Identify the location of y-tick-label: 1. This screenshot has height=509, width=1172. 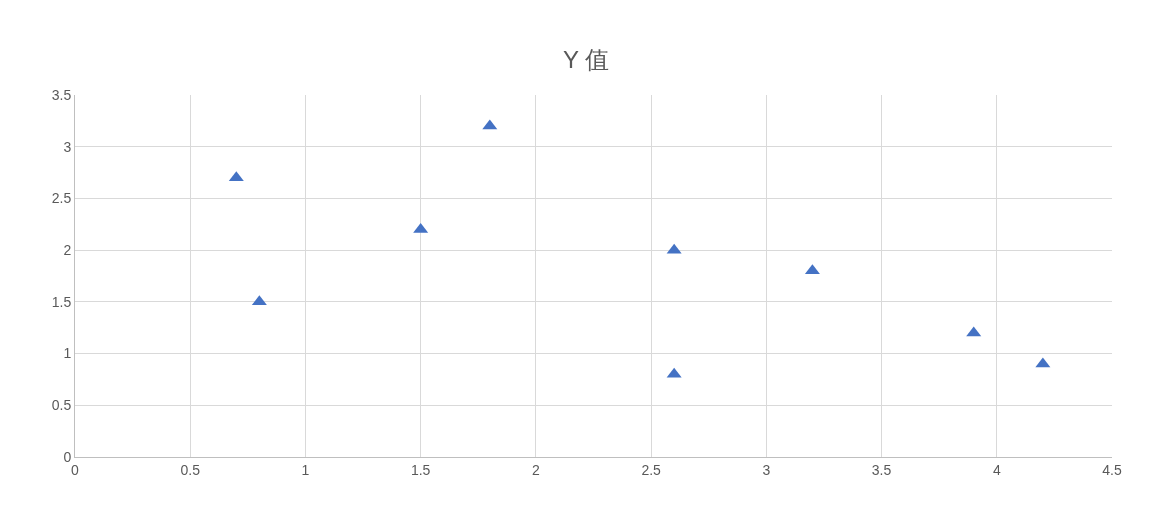
(67, 353).